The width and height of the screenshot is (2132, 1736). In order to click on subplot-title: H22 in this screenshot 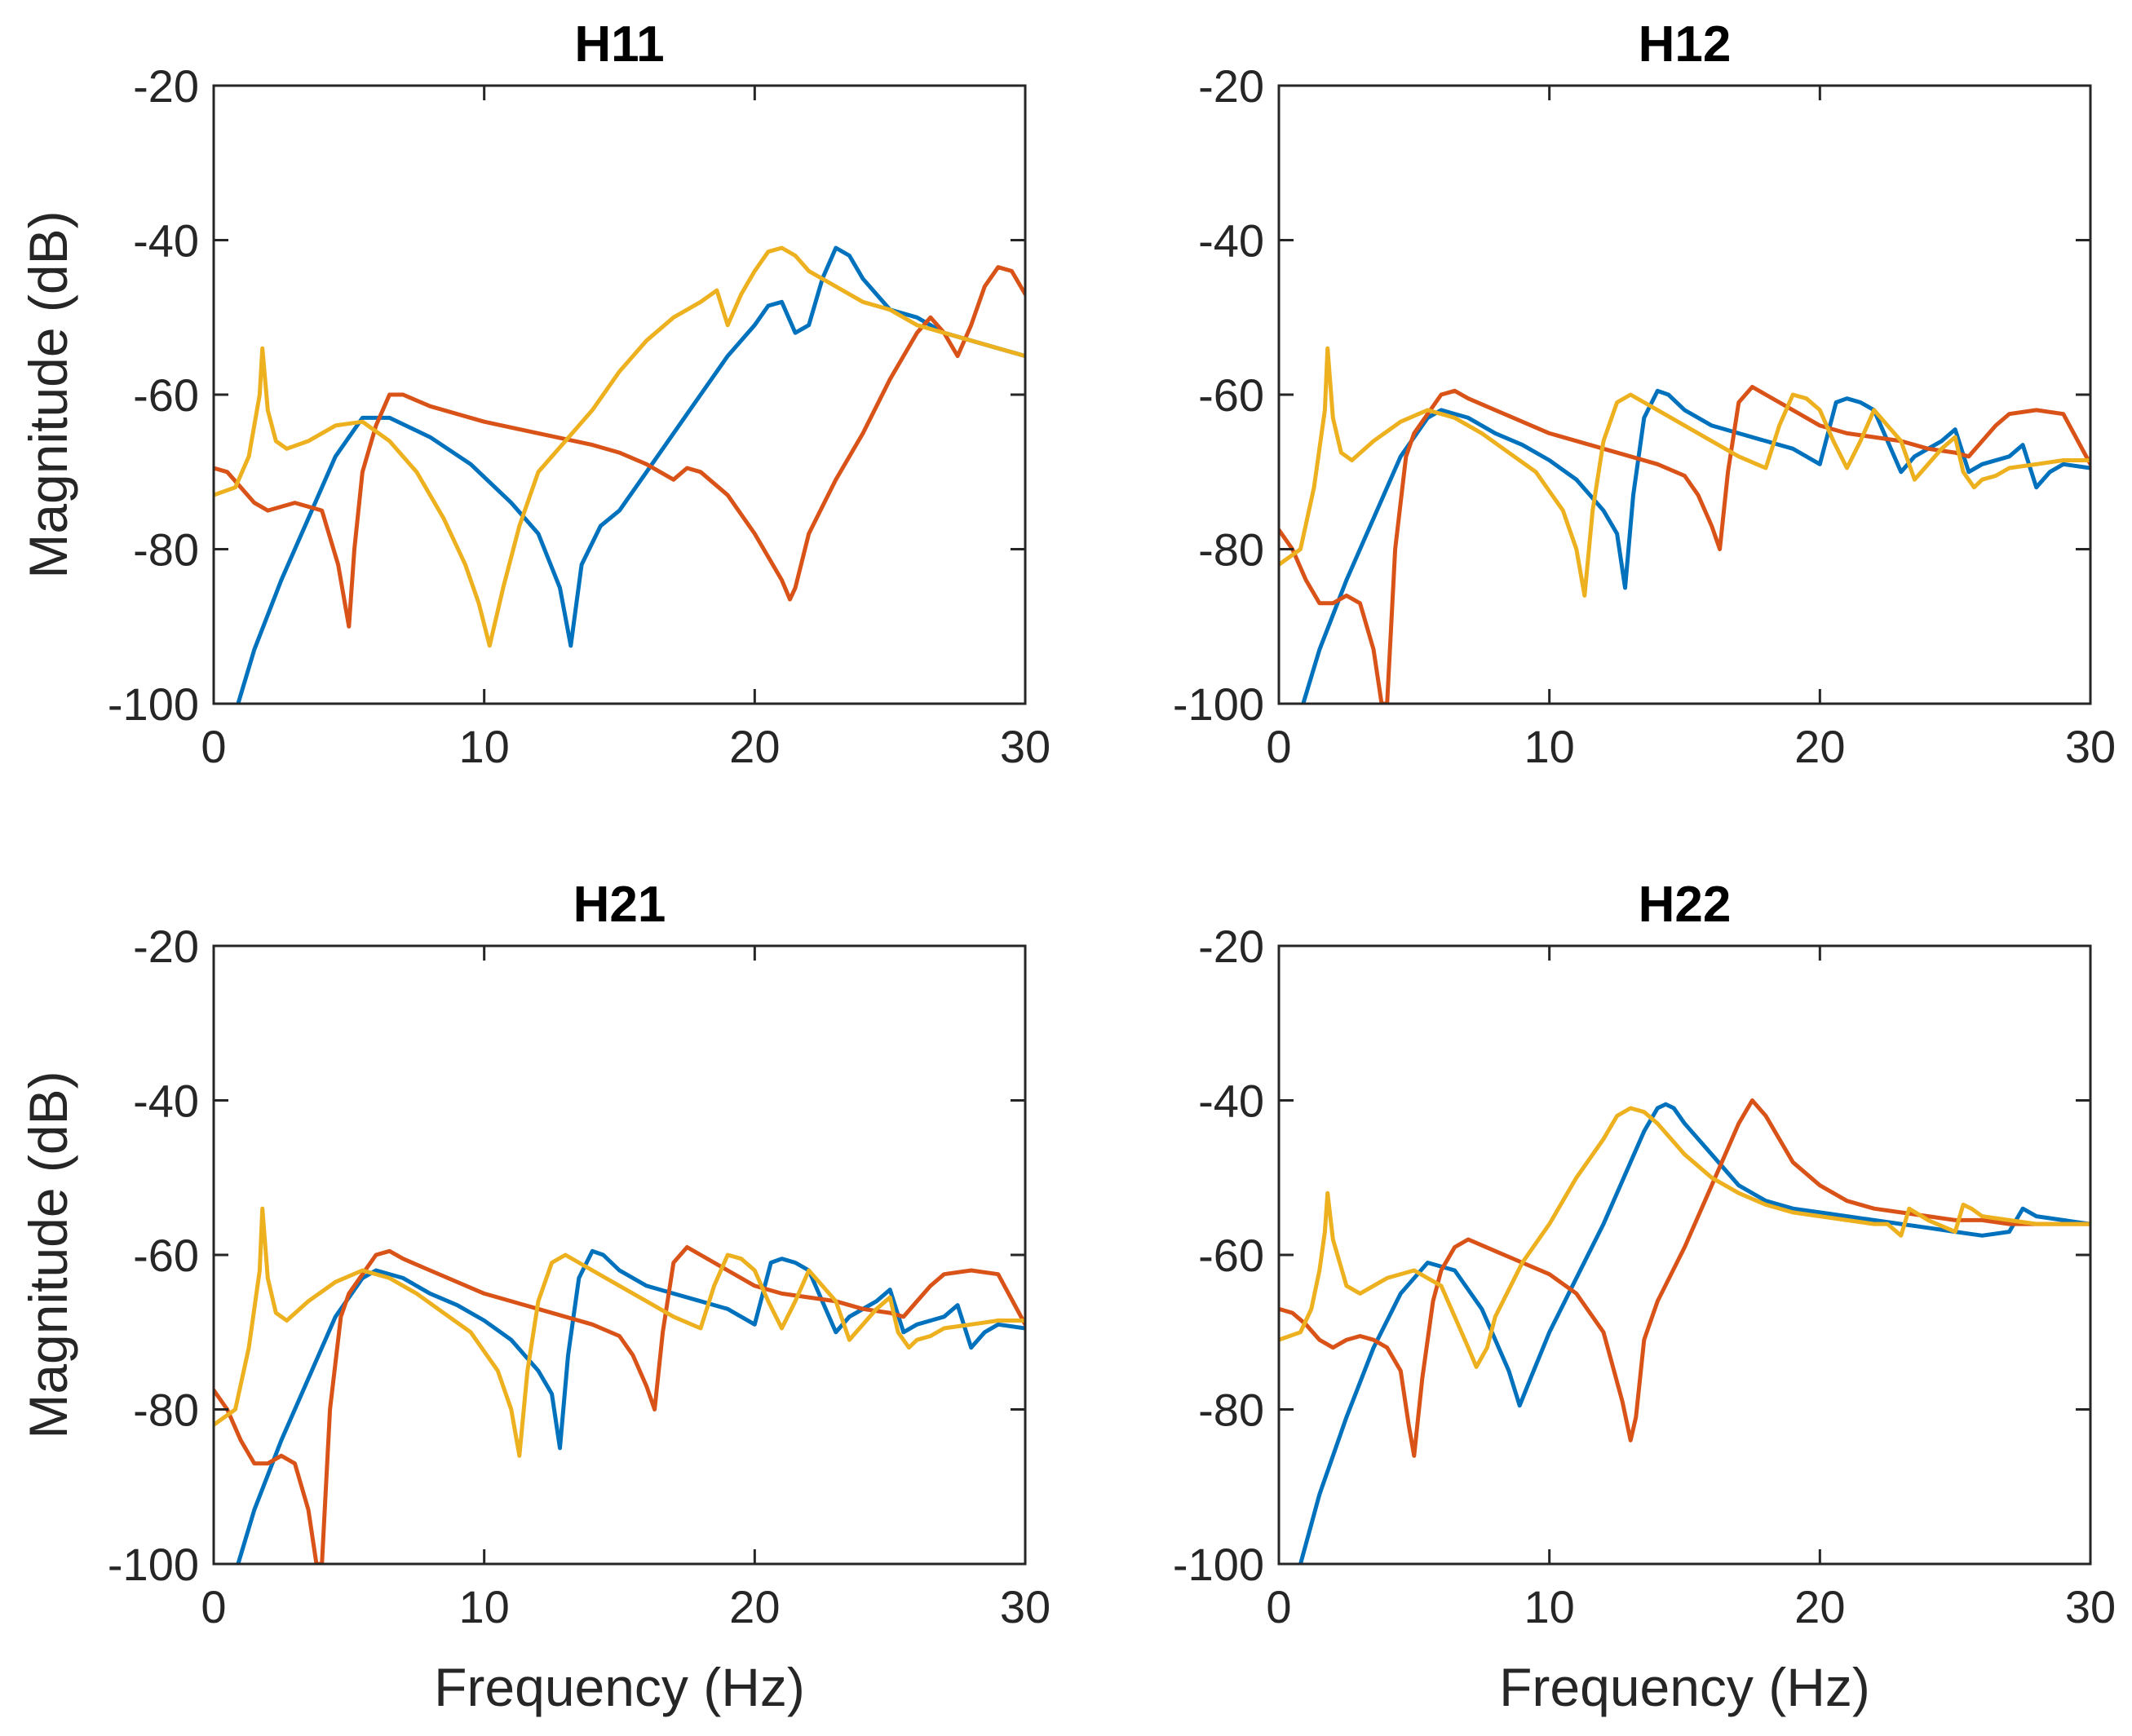, I will do `click(1685, 905)`.